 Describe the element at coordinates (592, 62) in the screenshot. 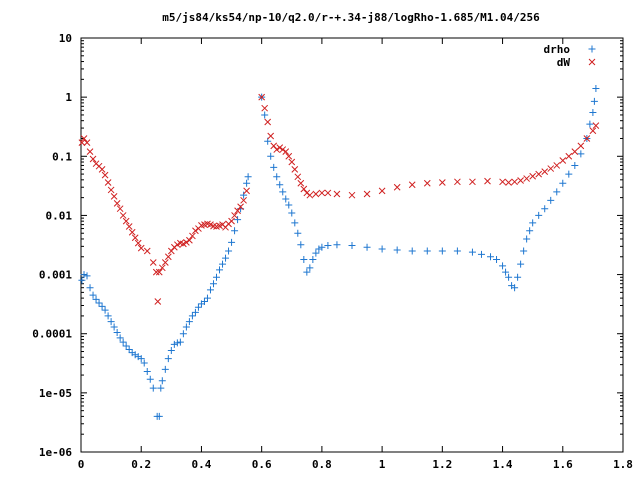

I see `legend-marker-dW` at that location.